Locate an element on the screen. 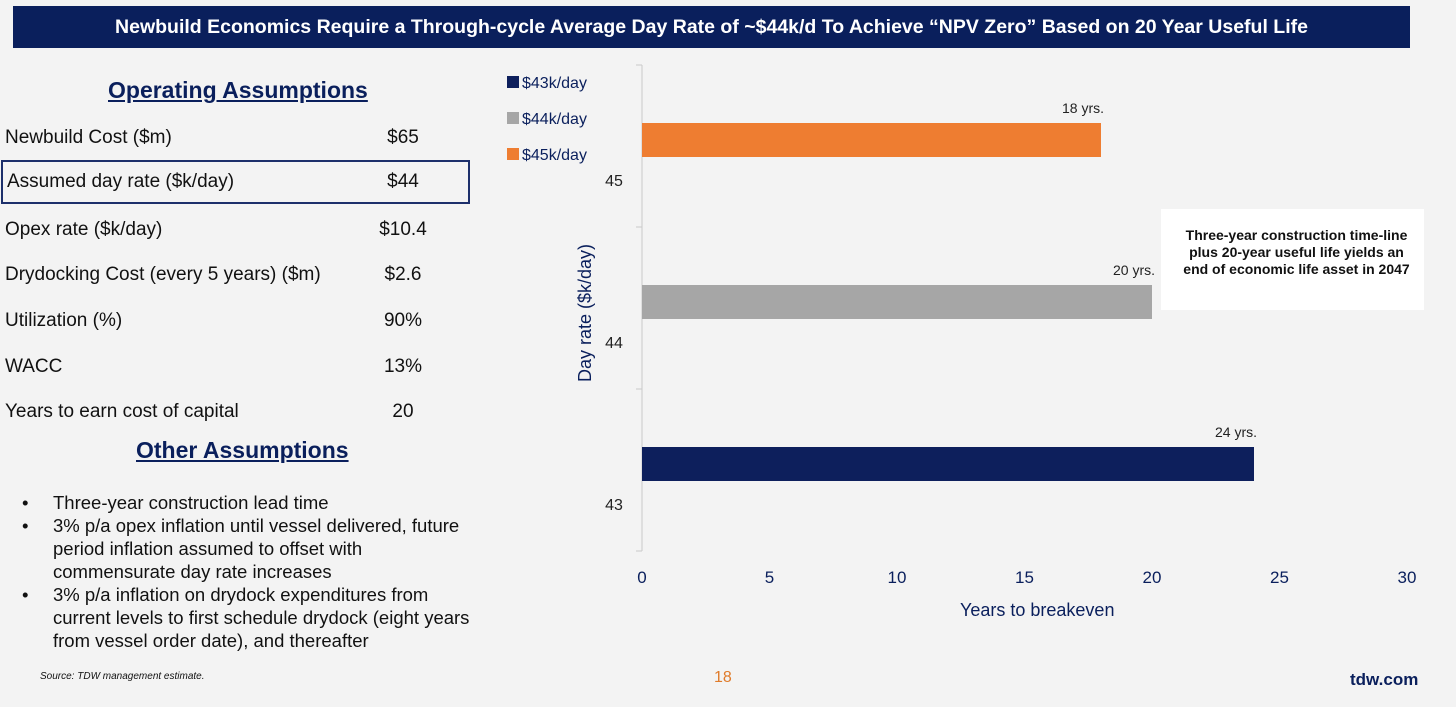 This screenshot has height=707, width=1456. legend-label: $44k/day is located at coordinates (554, 119).